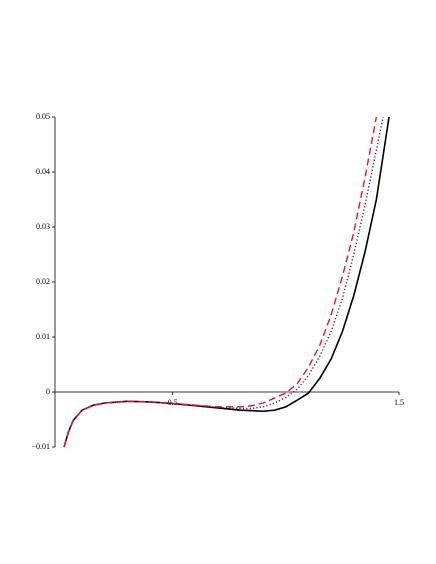 This screenshot has height=564, width=436. What do you see at coordinates (43, 281) in the screenshot?
I see `y-tick-label: 0.02` at bounding box center [43, 281].